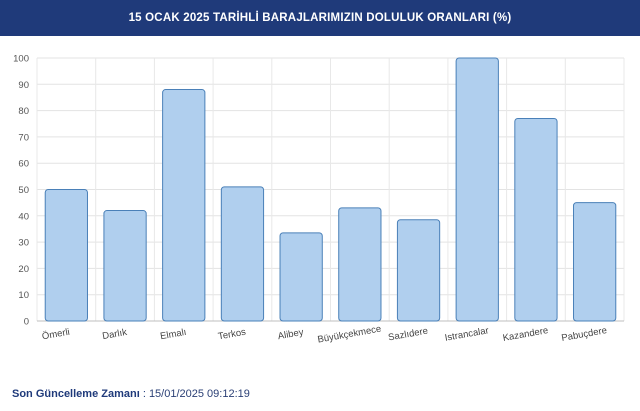 The image size is (640, 411). What do you see at coordinates (467, 334) in the screenshot?
I see `x-tick-label: Istrancalar` at bounding box center [467, 334].